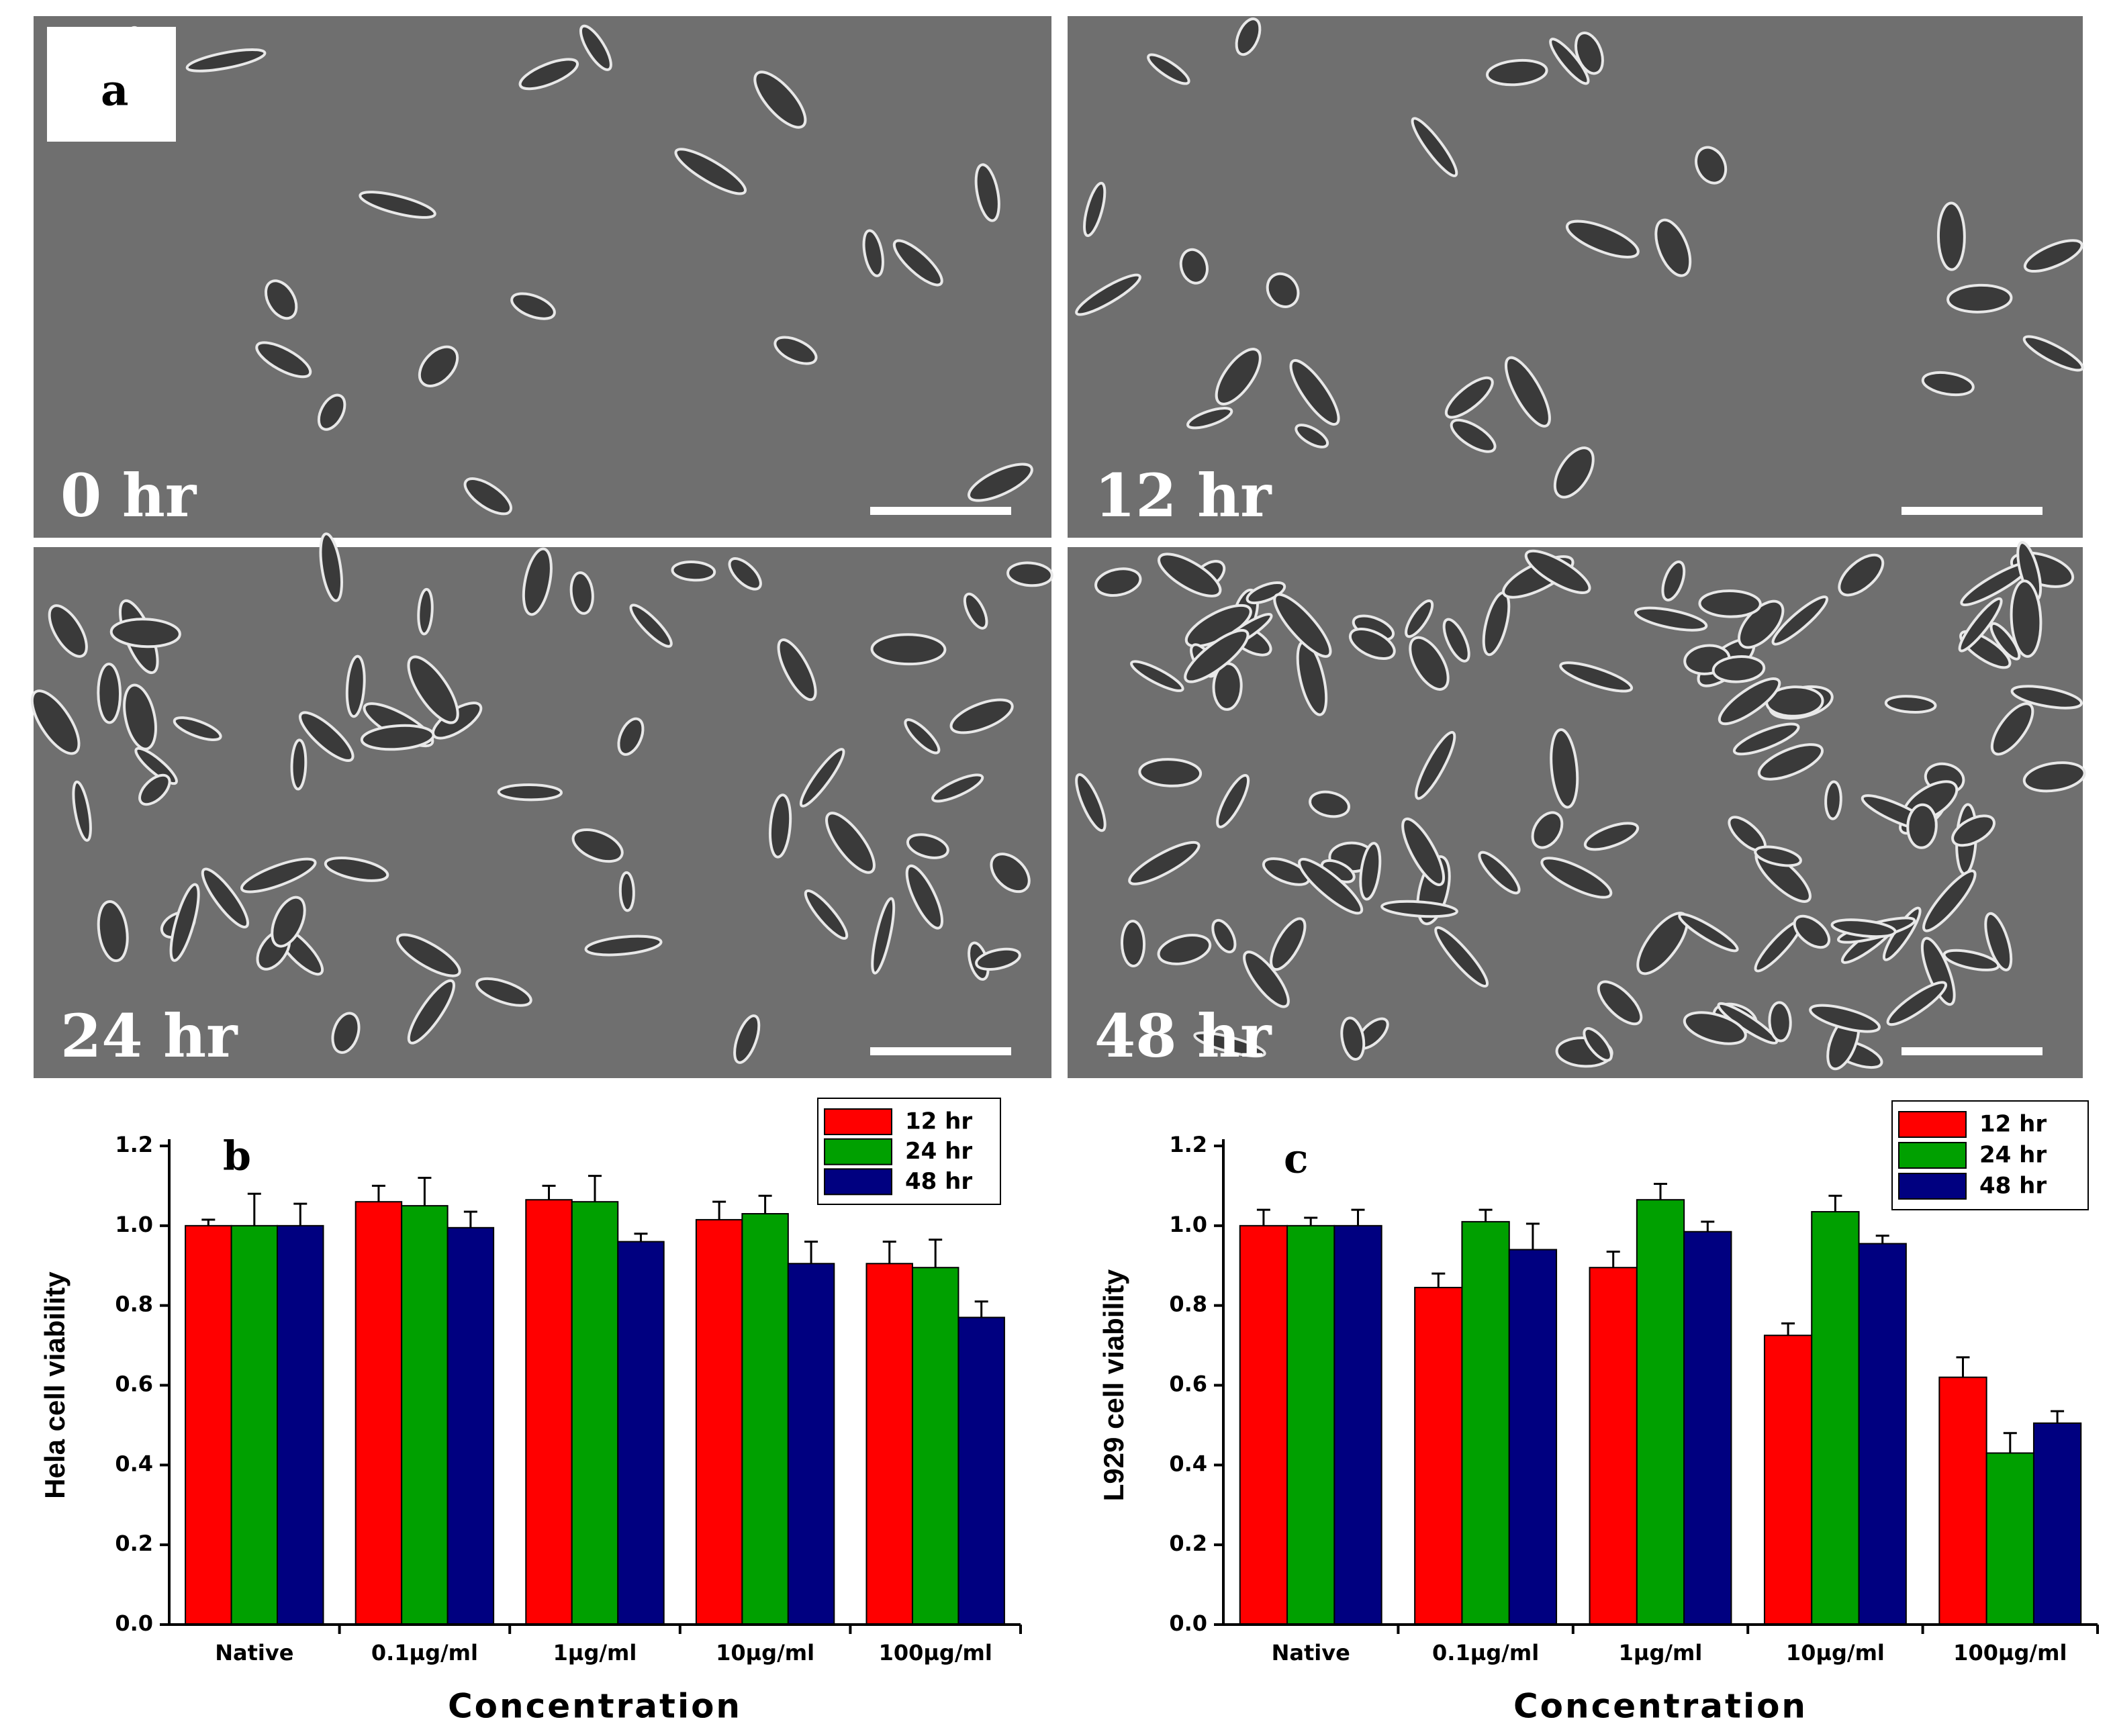  I want to click on legend-label: 24 hr, so click(938, 1151).